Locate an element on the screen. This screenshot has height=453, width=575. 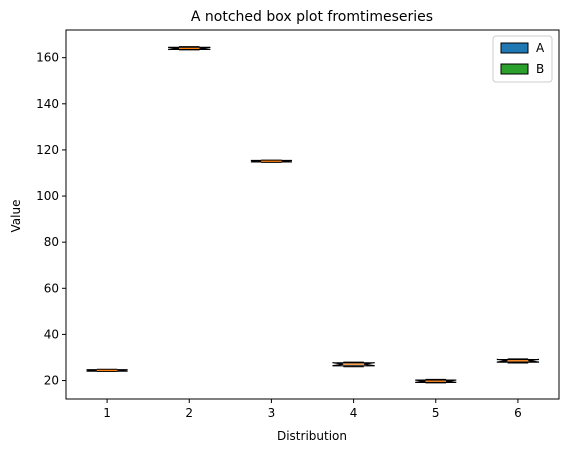
y-tick-label: 60 is located at coordinates (51, 288).